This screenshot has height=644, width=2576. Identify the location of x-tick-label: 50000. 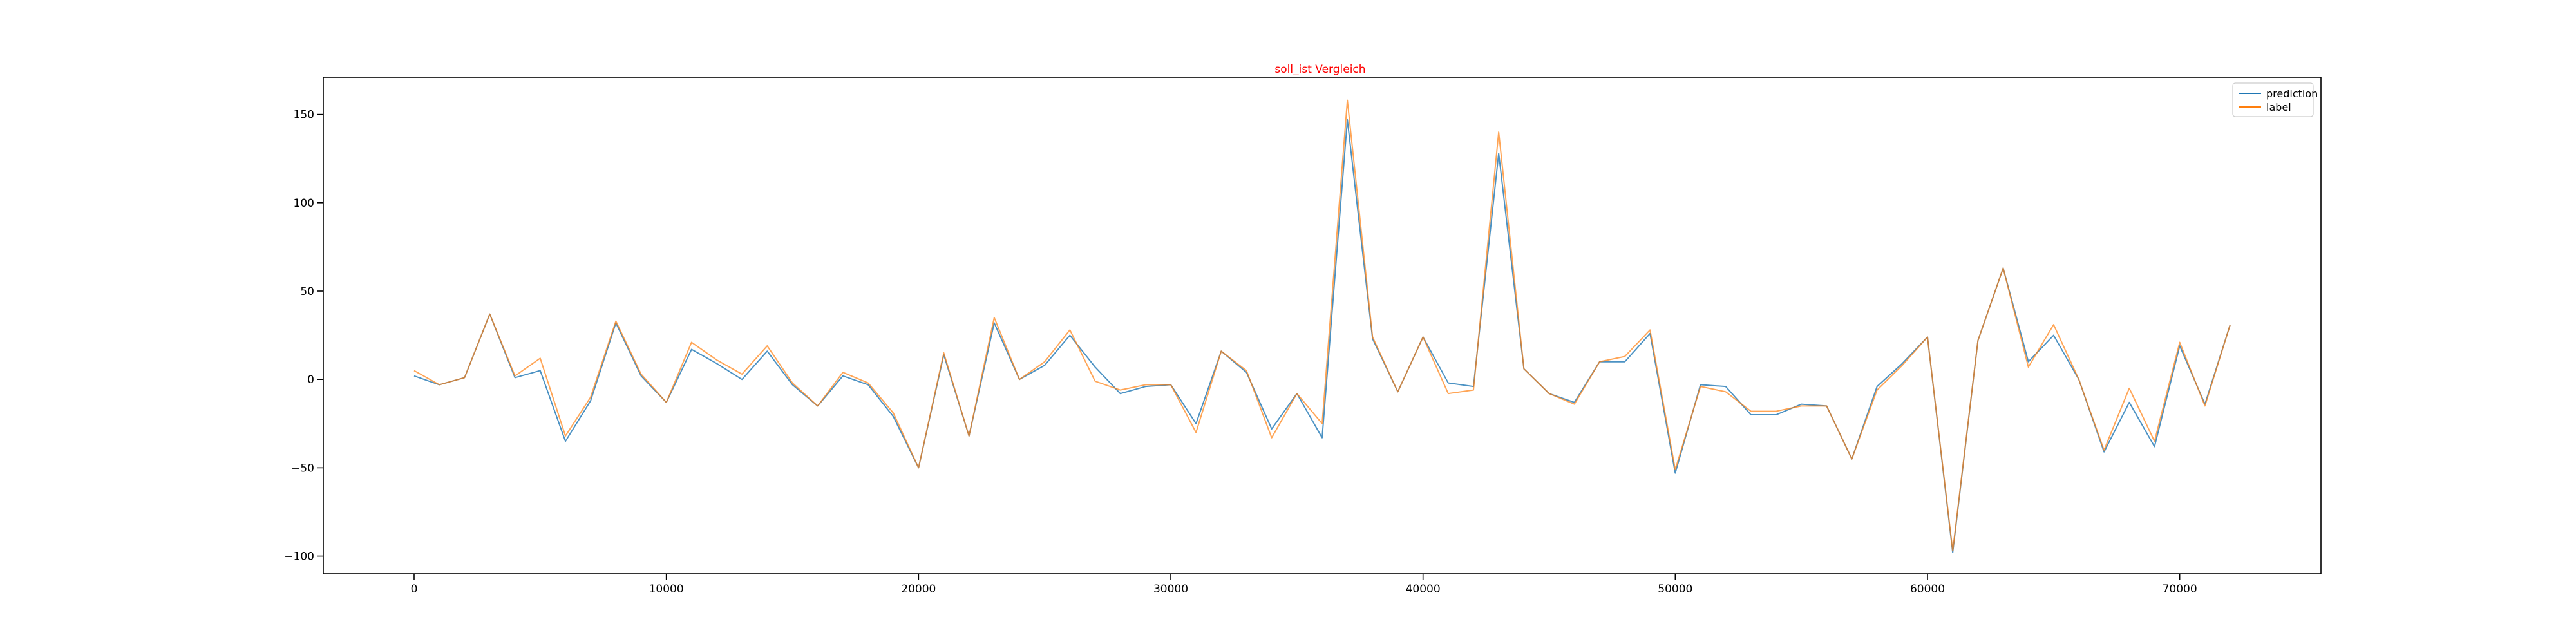
(1675, 589).